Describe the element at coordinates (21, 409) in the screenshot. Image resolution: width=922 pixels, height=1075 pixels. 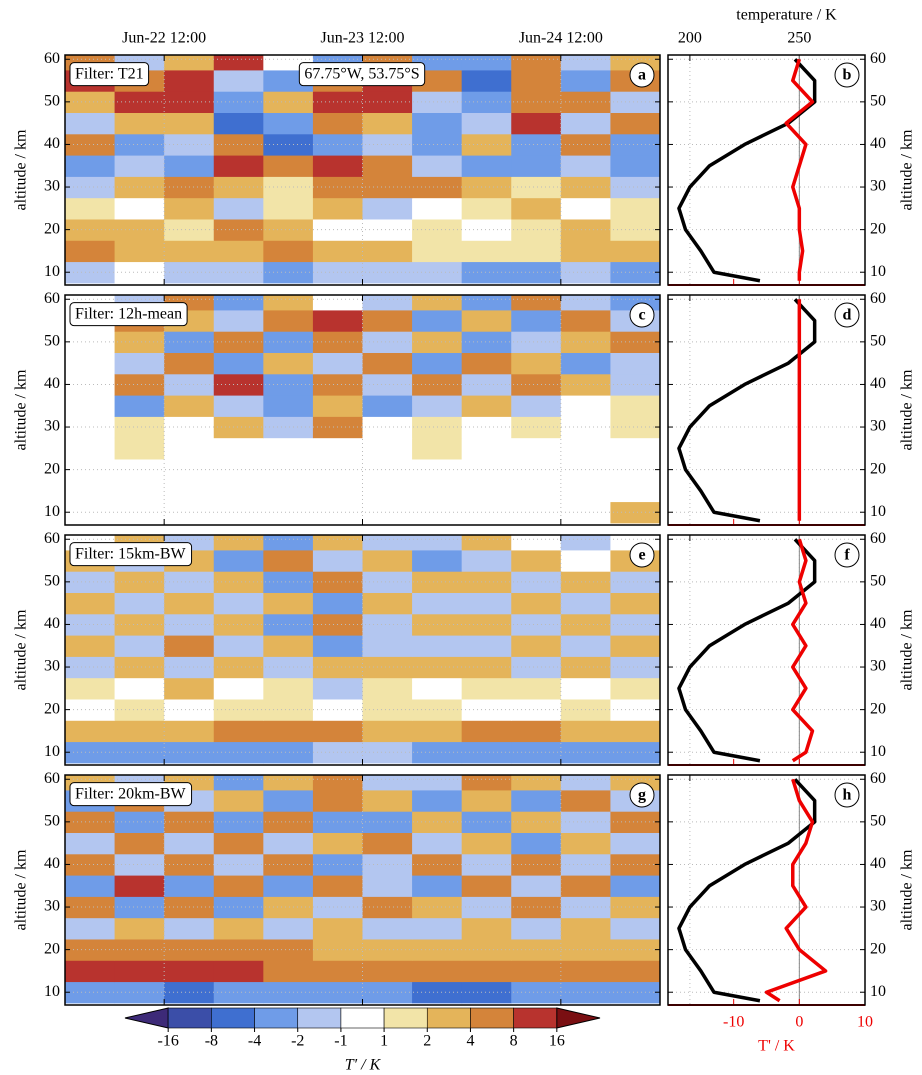
I see `y-axis-label: altitude / km` at that location.